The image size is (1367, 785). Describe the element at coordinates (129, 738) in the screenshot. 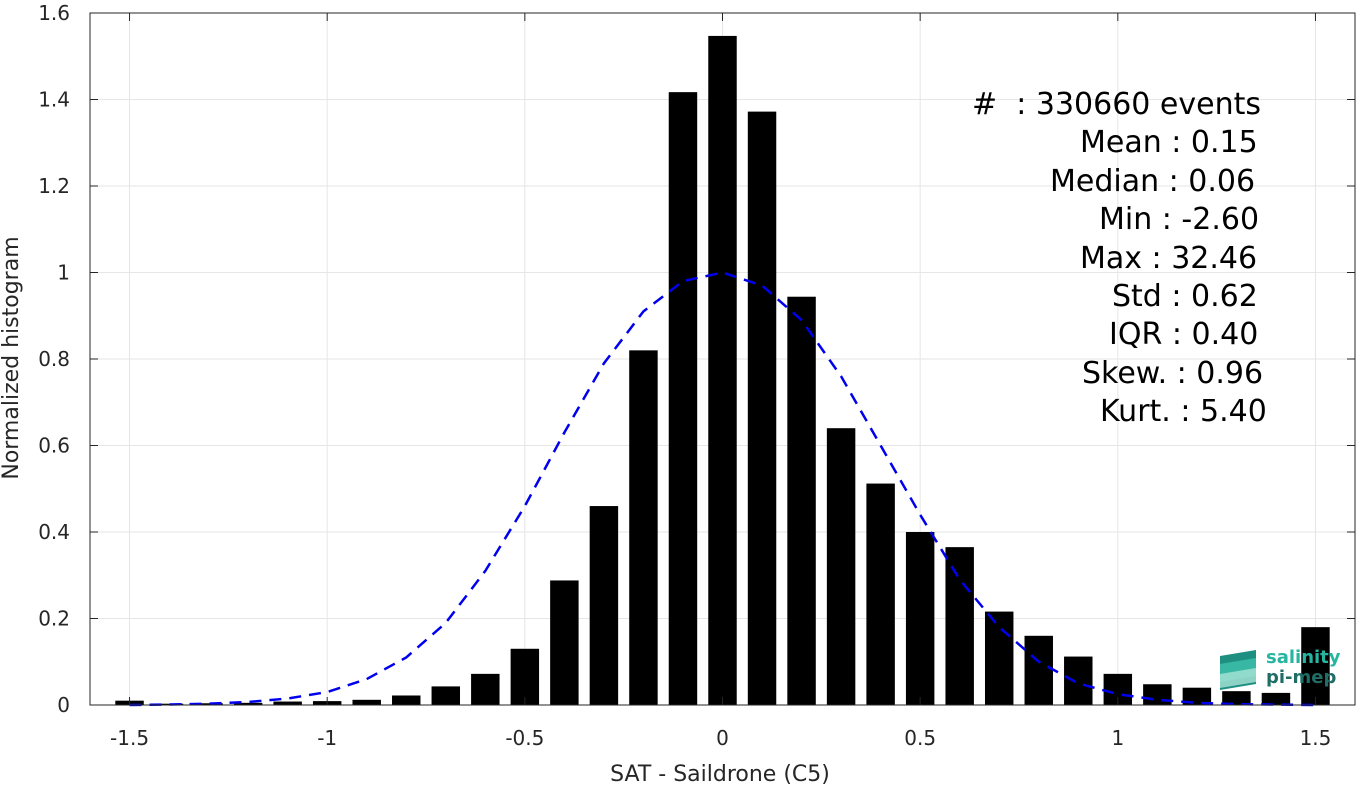

I see `x-tick-label: -1.5` at that location.